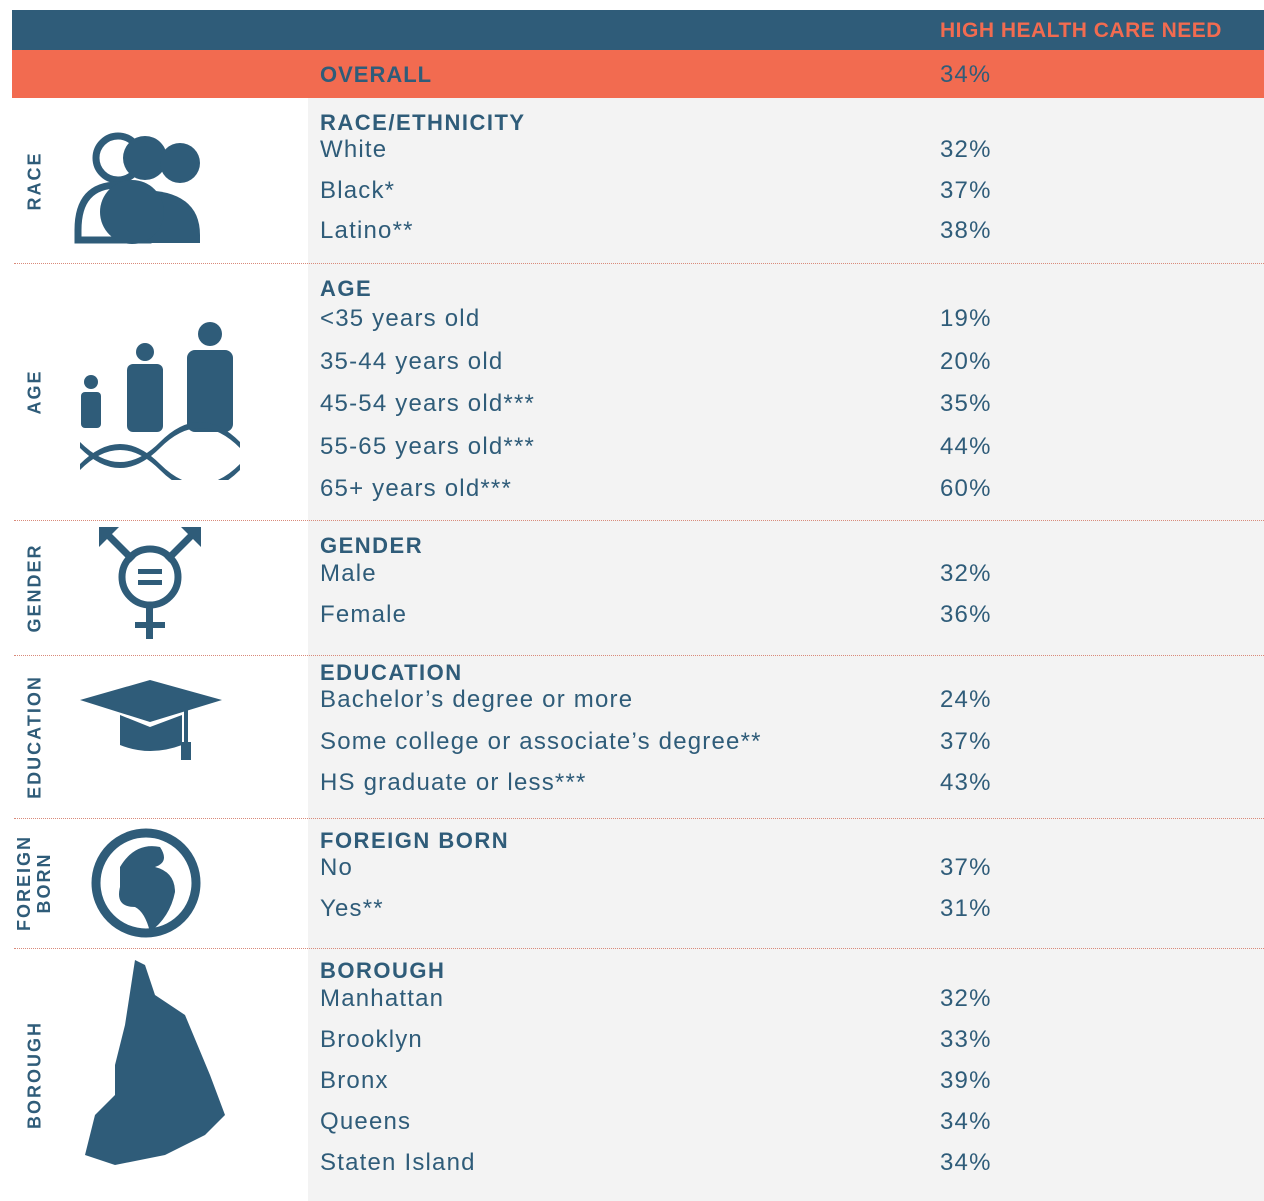 The width and height of the screenshot is (1264, 1201). I want to click on row-label: Bachelor’s degree or more, so click(477, 699).